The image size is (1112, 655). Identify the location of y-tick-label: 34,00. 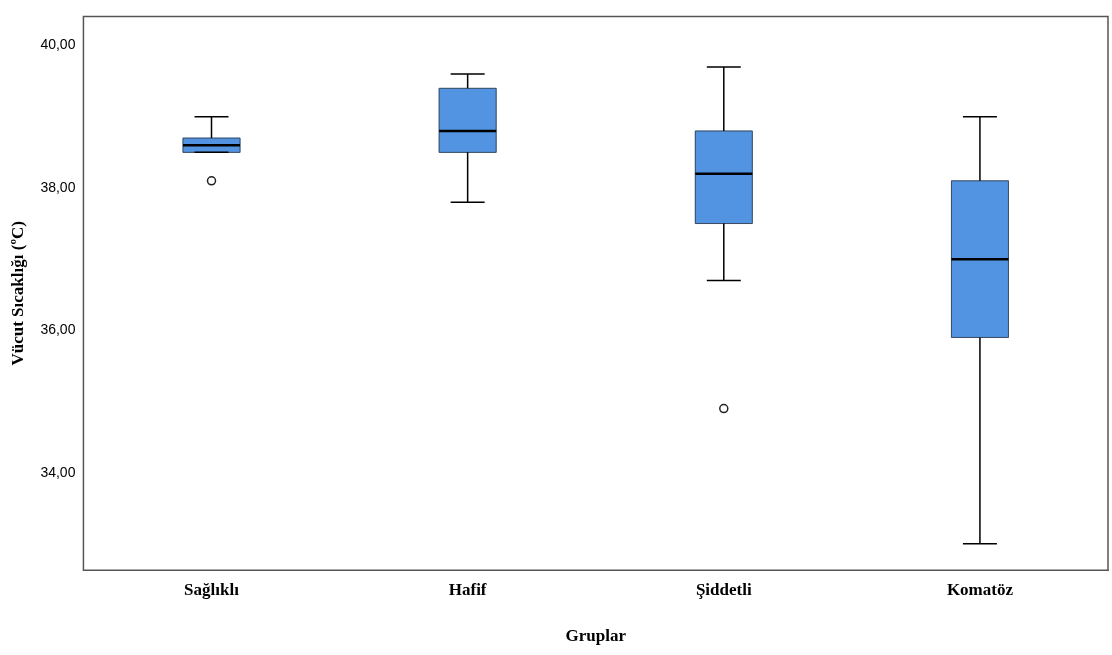
(58, 471).